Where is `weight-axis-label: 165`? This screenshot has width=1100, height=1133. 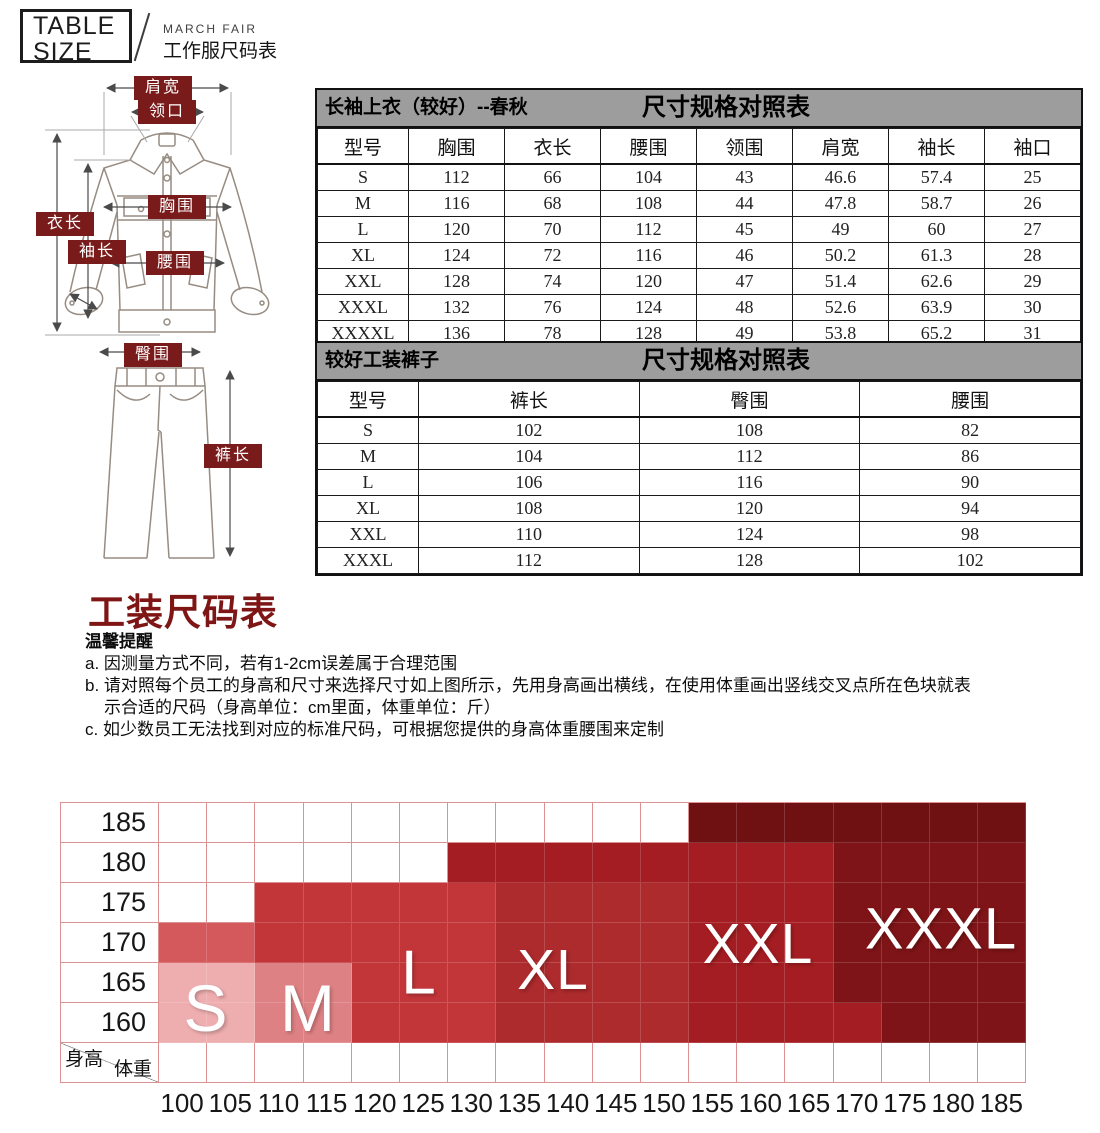
weight-axis-label: 165 is located at coordinates (808, 1103).